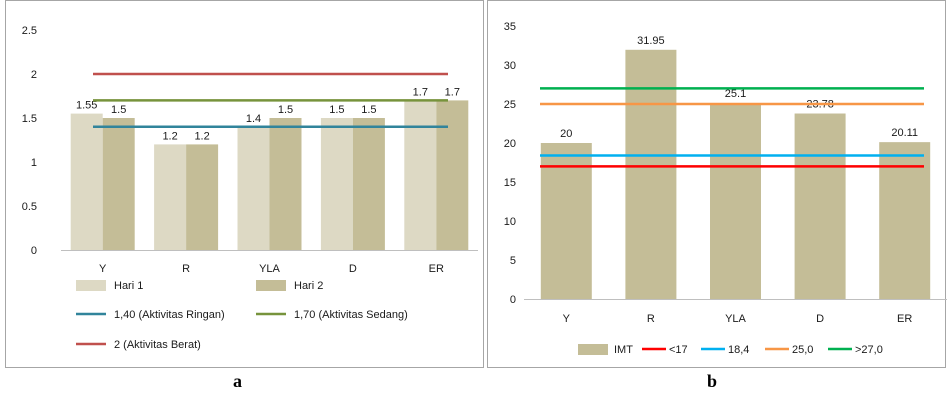 The width and height of the screenshot is (948, 396). What do you see at coordinates (308, 286) in the screenshot?
I see `legend-label: Hari 2` at bounding box center [308, 286].